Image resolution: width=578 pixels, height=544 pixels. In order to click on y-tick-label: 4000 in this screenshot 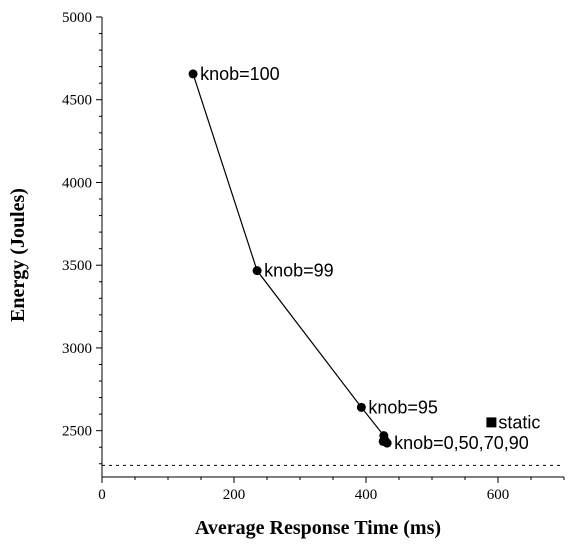, I will do `click(77, 183)`.